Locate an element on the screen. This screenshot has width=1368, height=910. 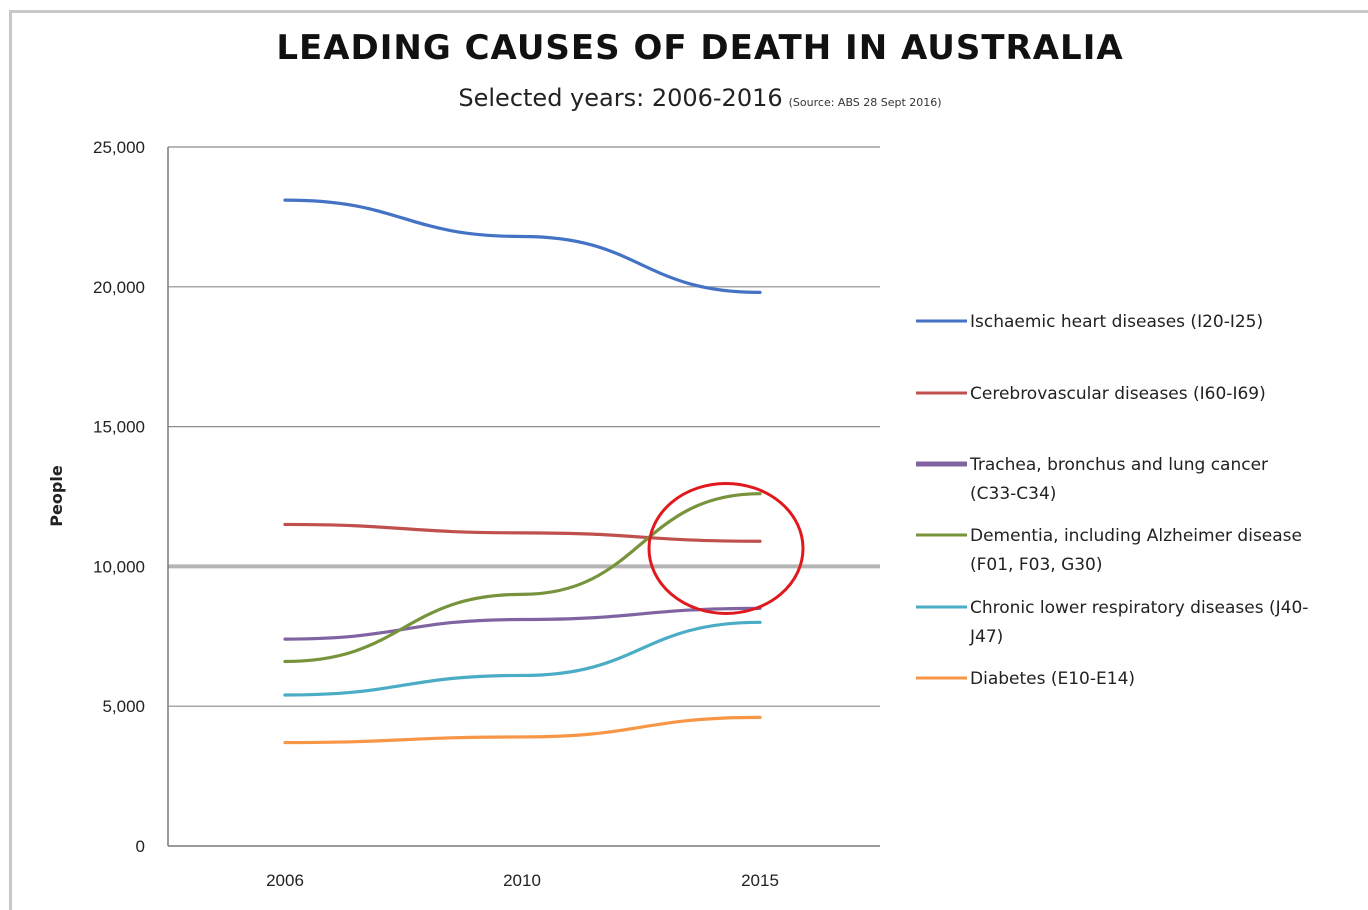
y-tick-label: 15,000 is located at coordinates (119, 427).